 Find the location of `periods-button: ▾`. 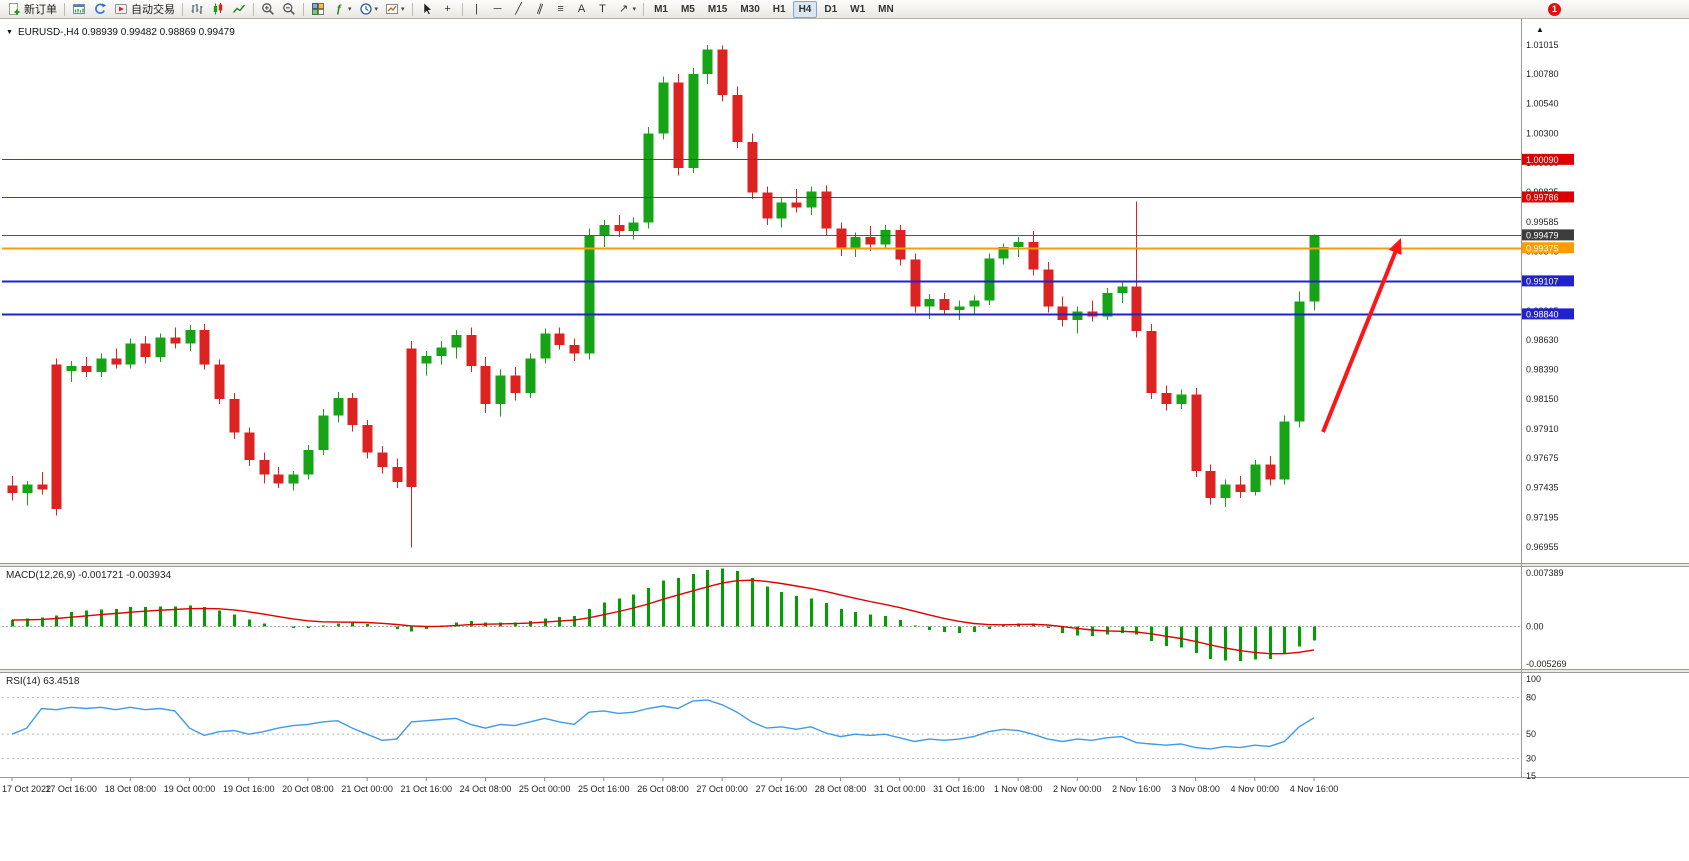

periods-button: ▾ is located at coordinates (369, 9).